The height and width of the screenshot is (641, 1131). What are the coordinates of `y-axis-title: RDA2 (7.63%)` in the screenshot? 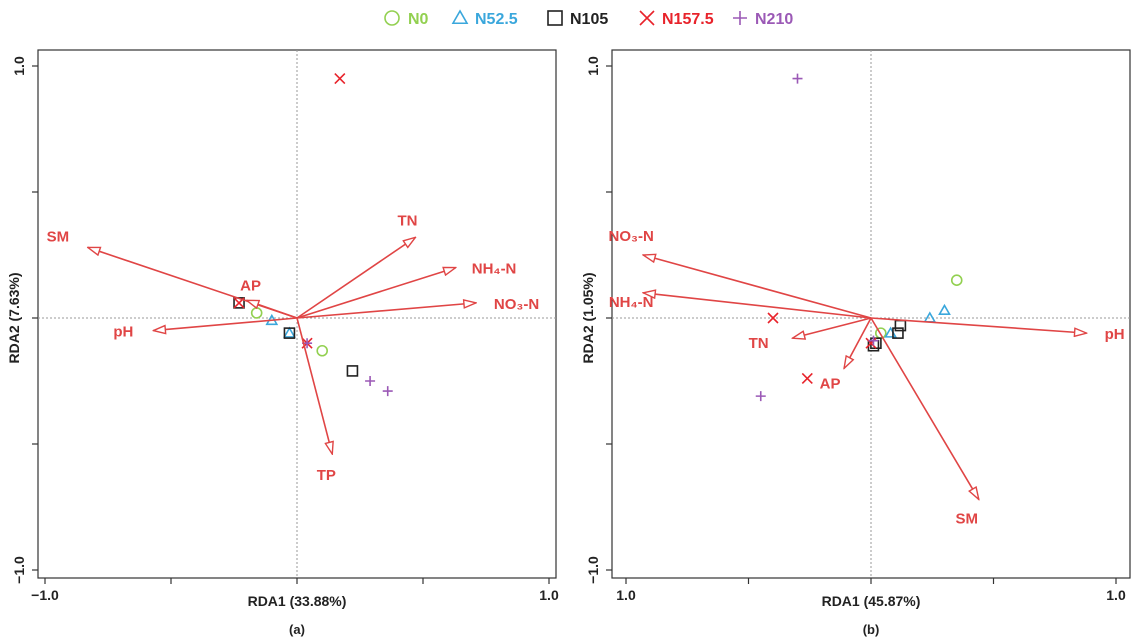 It's located at (14, 317).